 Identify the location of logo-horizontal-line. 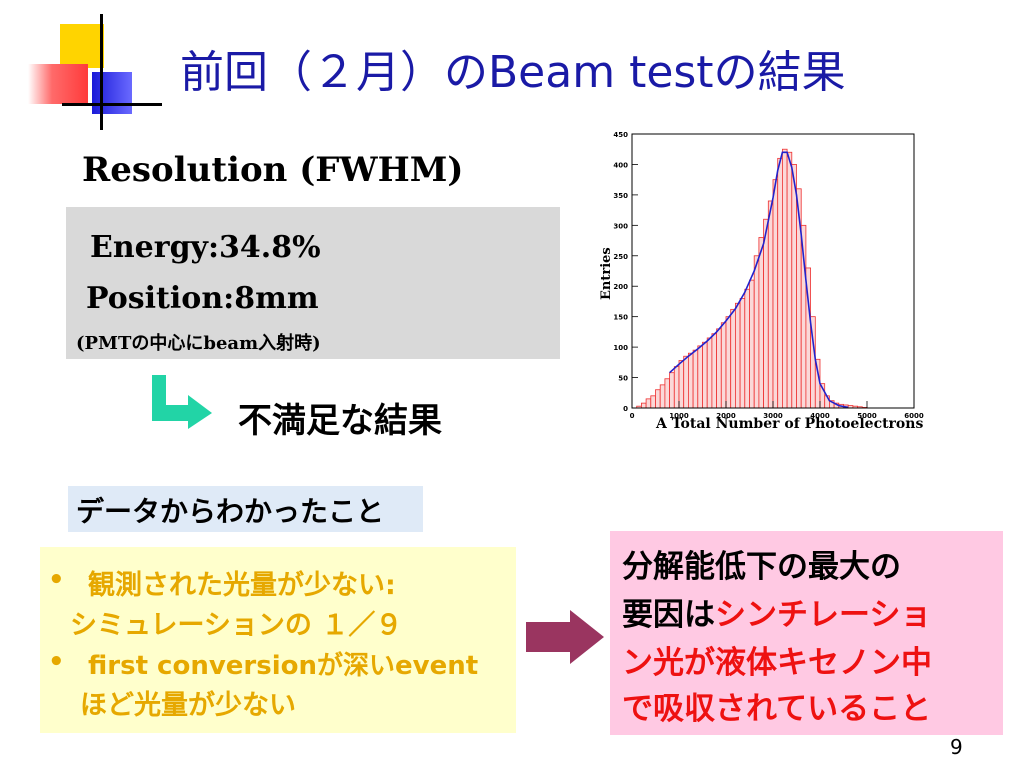
(112, 104).